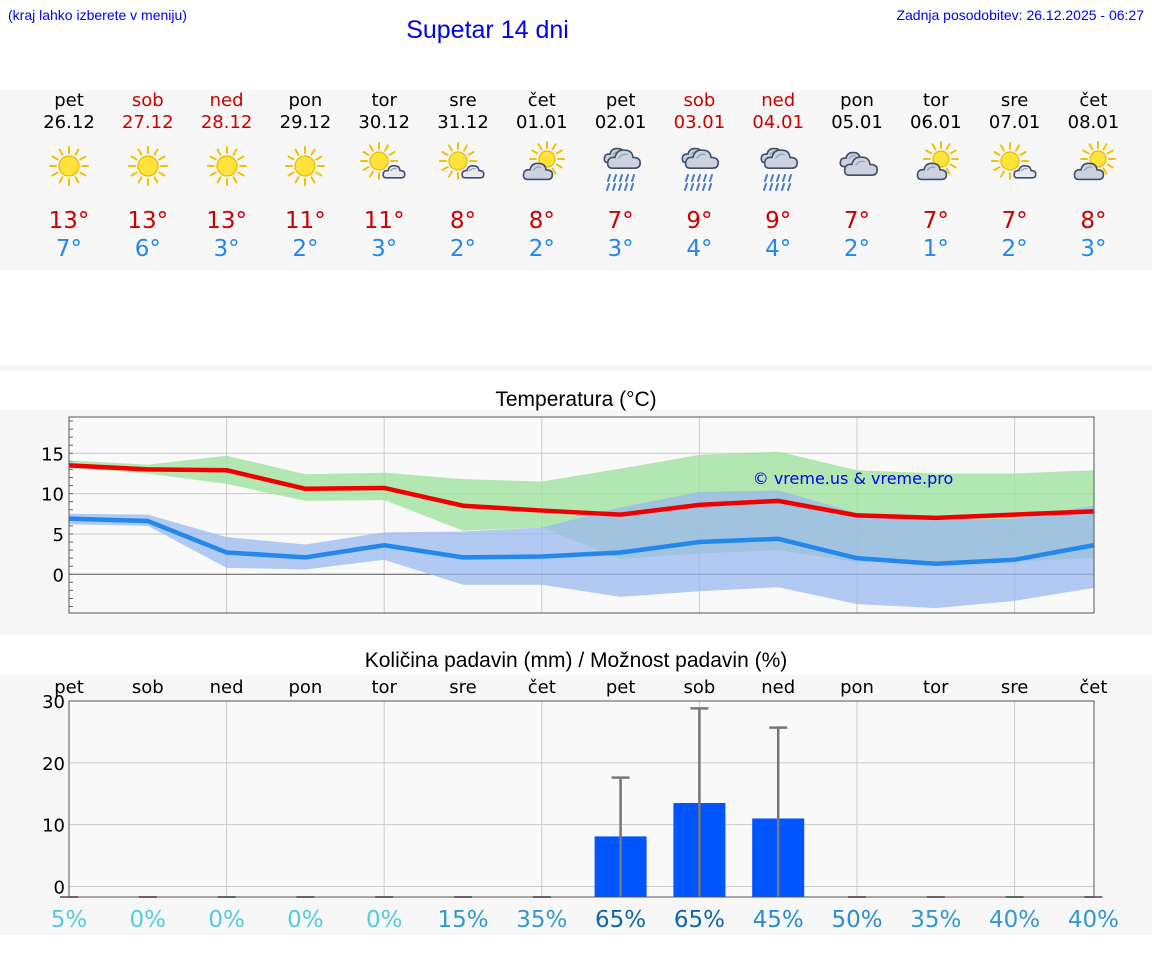 This screenshot has height=975, width=1152. What do you see at coordinates (147, 249) in the screenshot?
I see `min-temp: 6°` at bounding box center [147, 249].